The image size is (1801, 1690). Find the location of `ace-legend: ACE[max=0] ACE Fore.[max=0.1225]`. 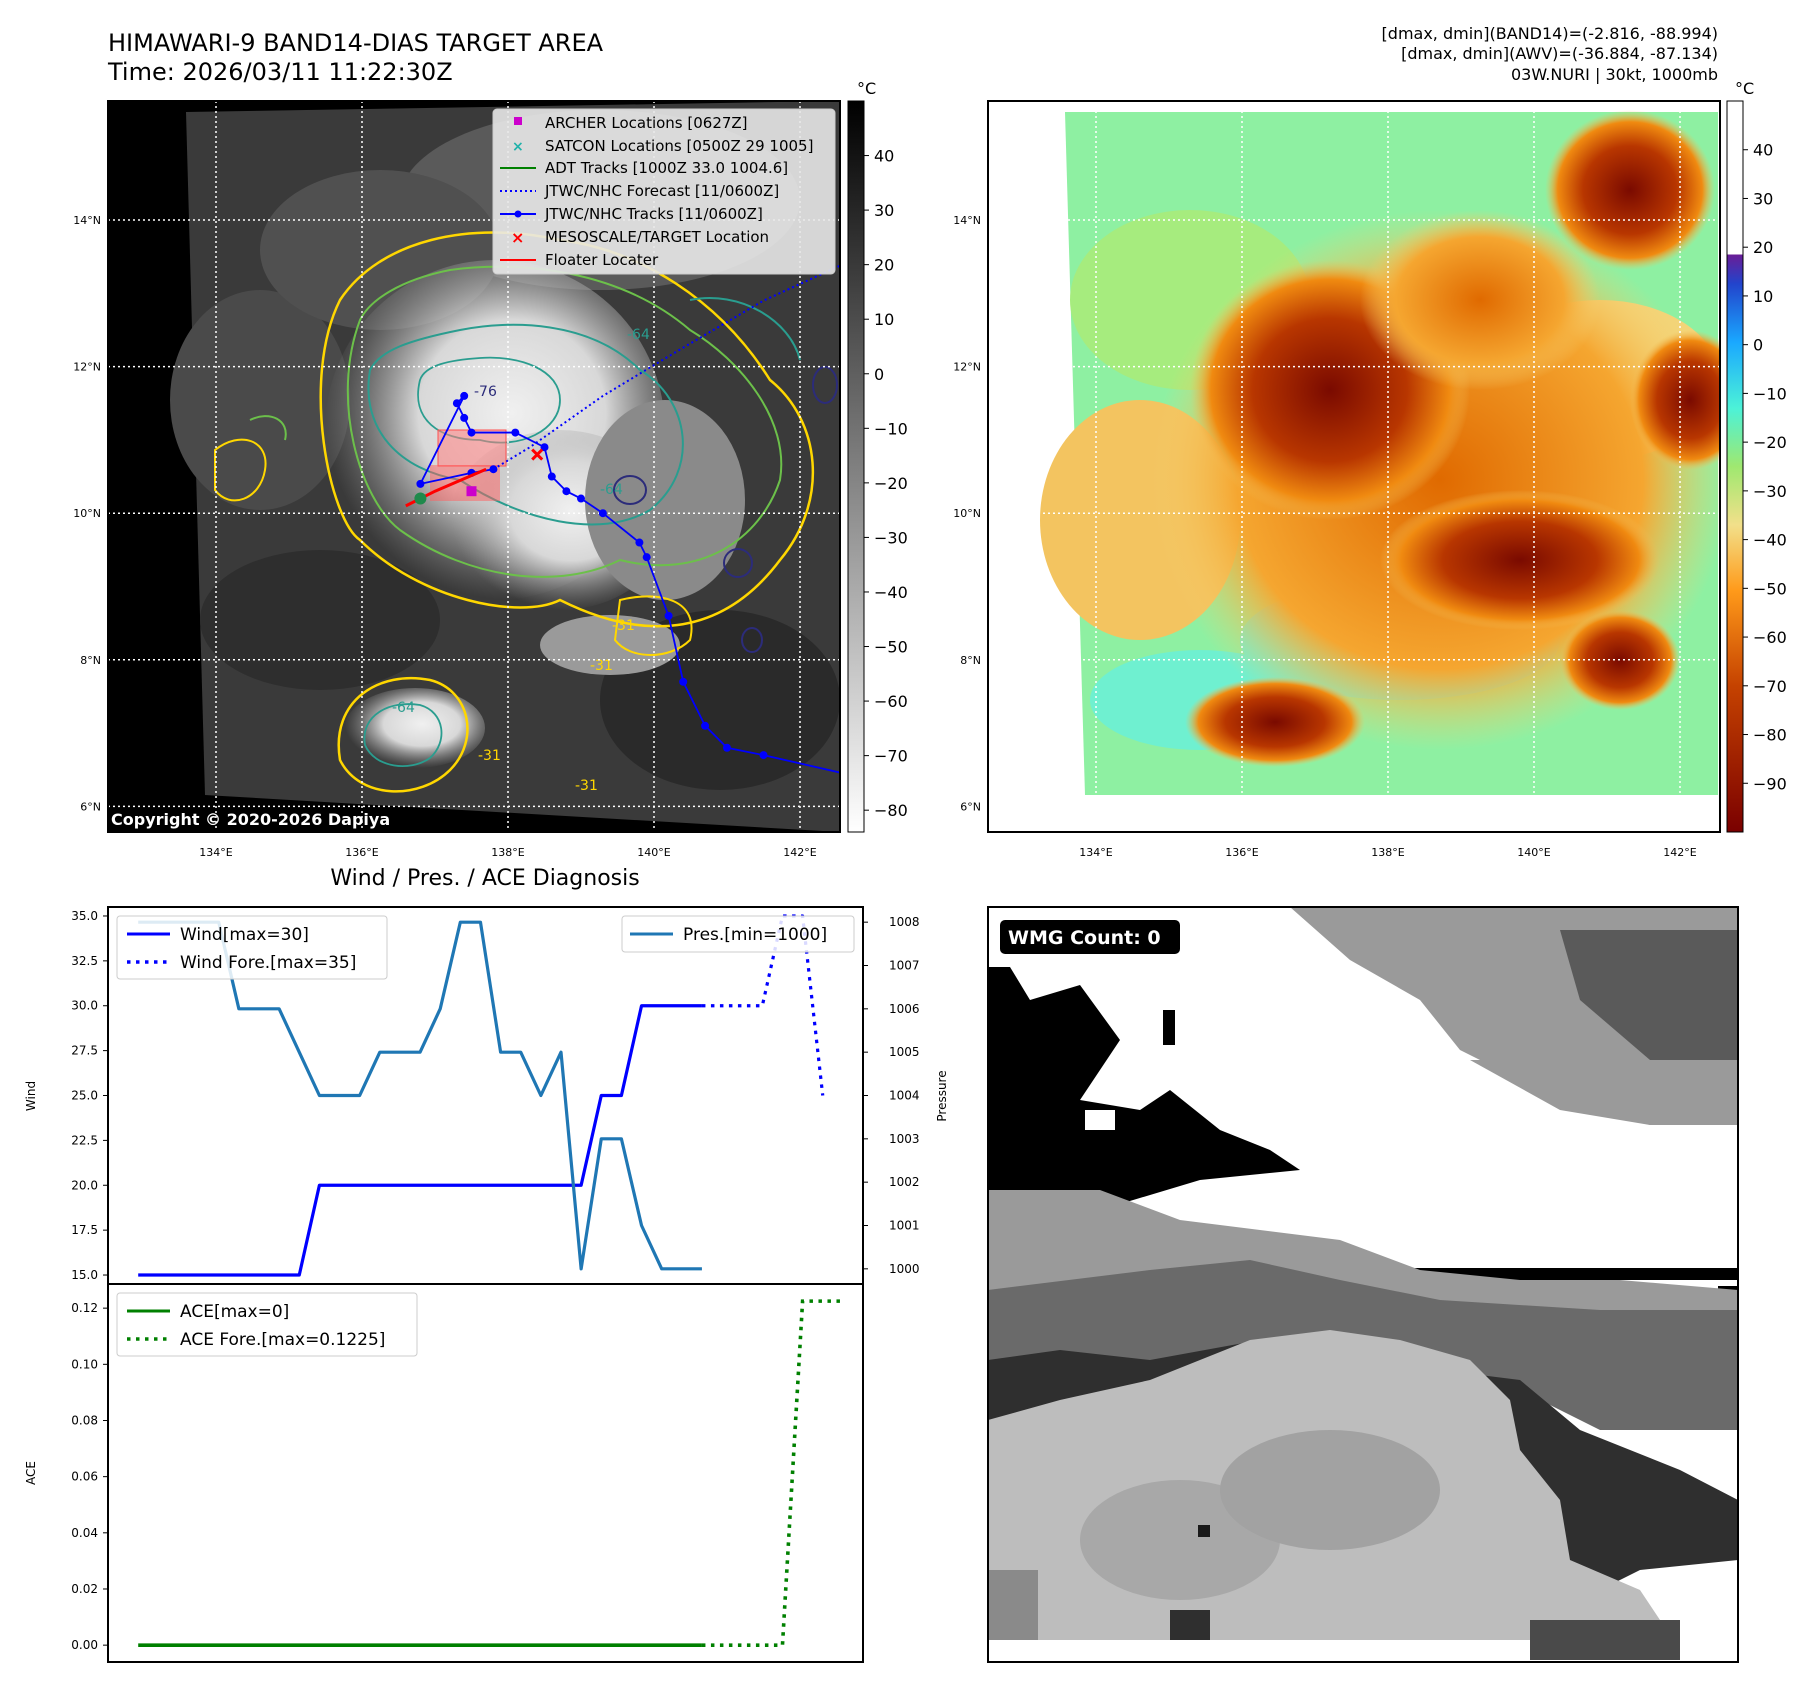

ace-legend: ACE[max=0] ACE Fore.[max=0.1225] is located at coordinates (267, 1324).